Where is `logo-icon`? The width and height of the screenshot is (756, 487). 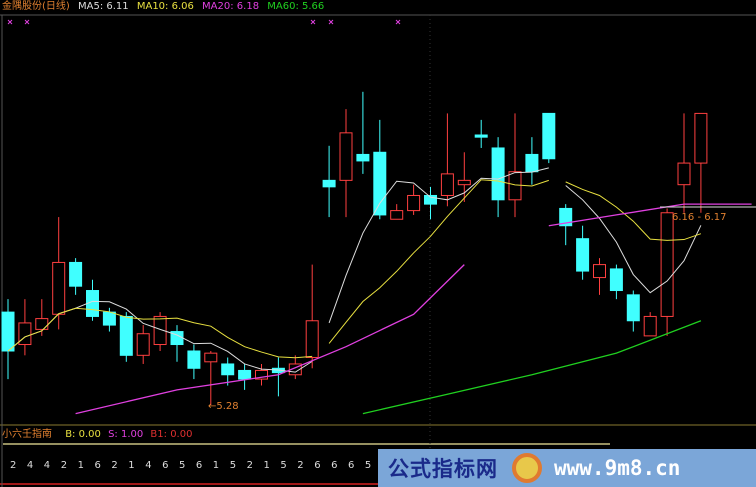
logo-icon is located at coordinates (527, 468).